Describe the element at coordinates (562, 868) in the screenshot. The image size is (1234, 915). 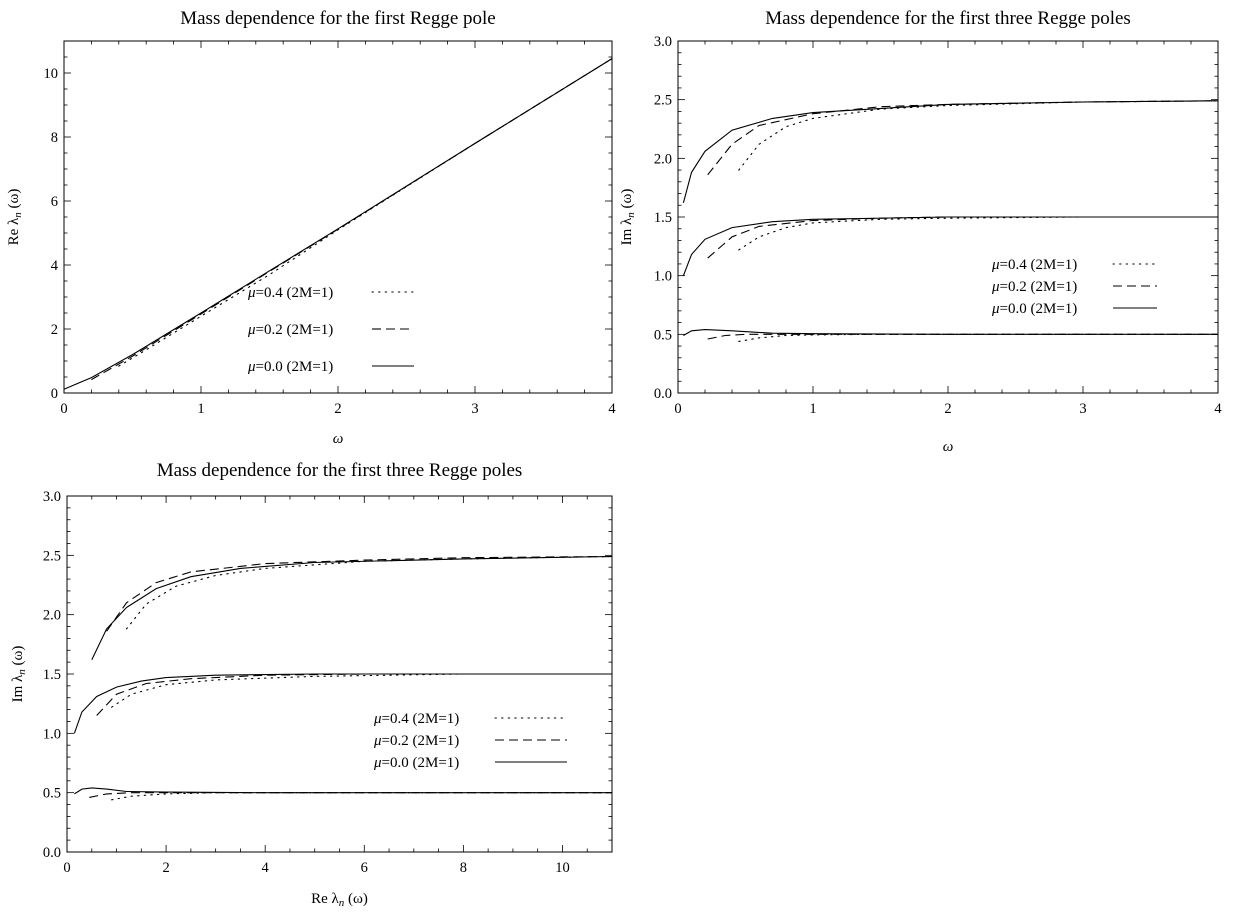
I see `x-tick-label: 10` at that location.